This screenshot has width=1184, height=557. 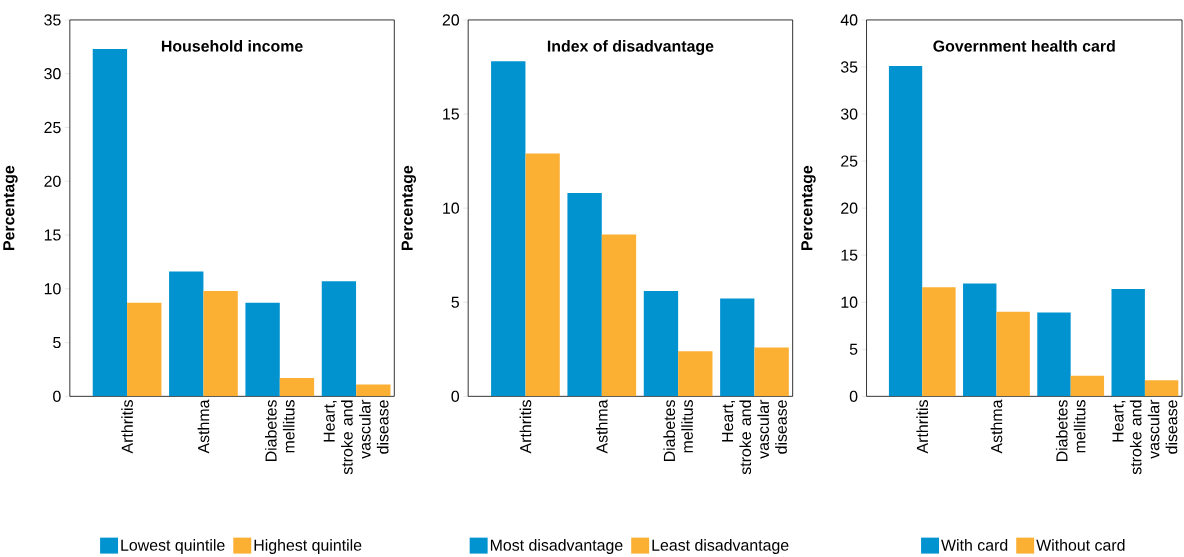 What do you see at coordinates (974, 545) in the screenshot?
I see `legend-label: With card` at bounding box center [974, 545].